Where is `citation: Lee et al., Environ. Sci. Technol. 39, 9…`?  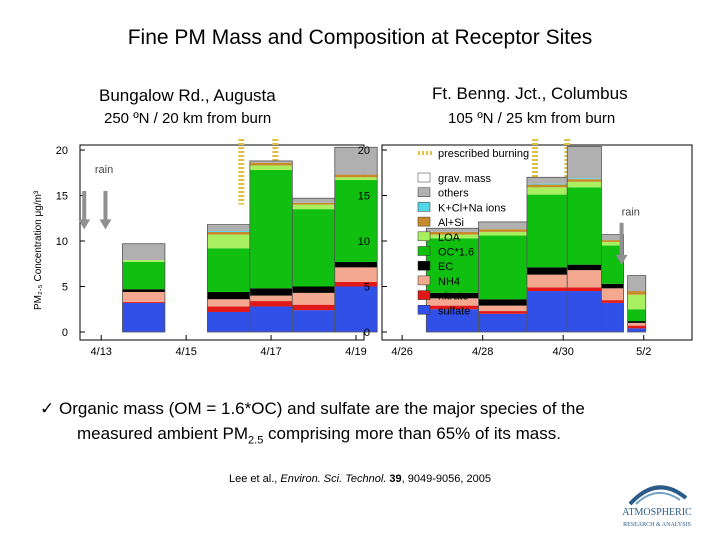
citation: Lee et al., Environ. Sci. Technol. 39, 9… is located at coordinates (360, 479).